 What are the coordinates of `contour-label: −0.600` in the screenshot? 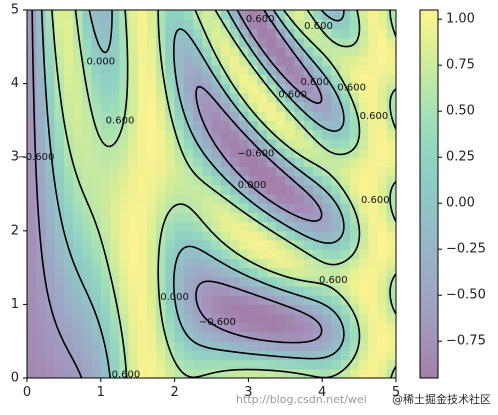 It's located at (217, 322).